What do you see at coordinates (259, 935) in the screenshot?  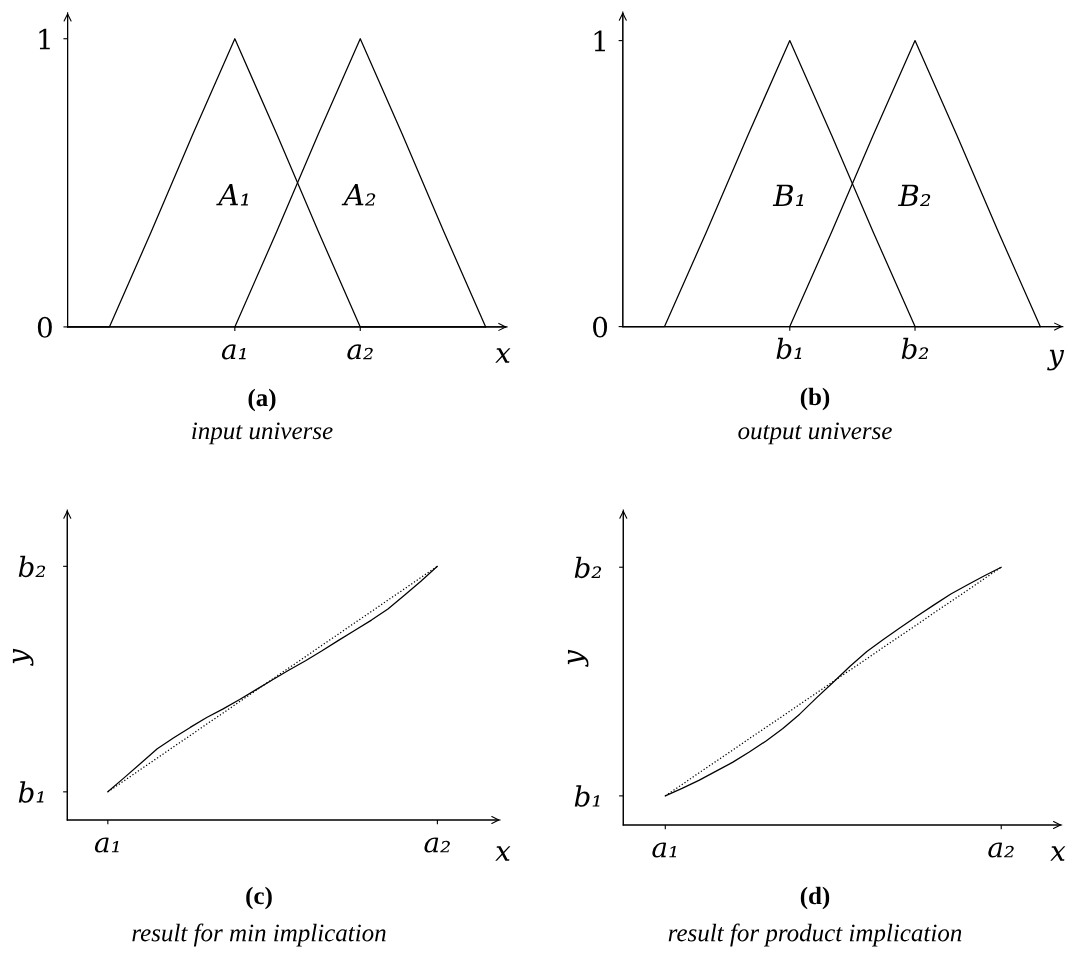 I see `text: result for min implication` at bounding box center [259, 935].